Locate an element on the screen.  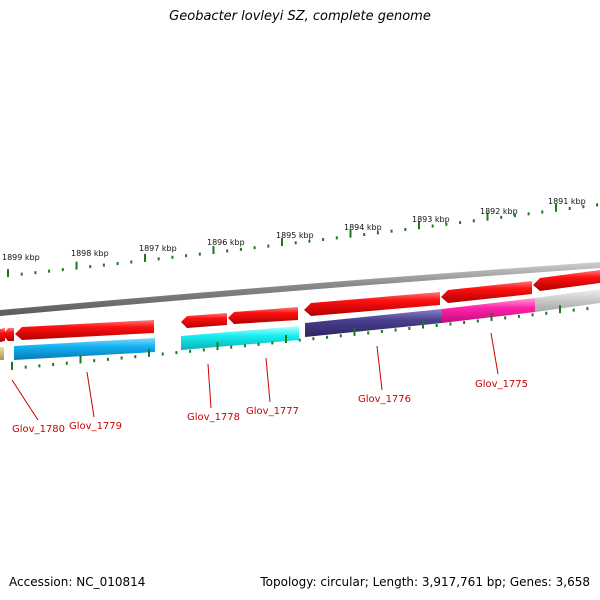
kbp-label: 1891 kbp is located at coordinates (567, 201).